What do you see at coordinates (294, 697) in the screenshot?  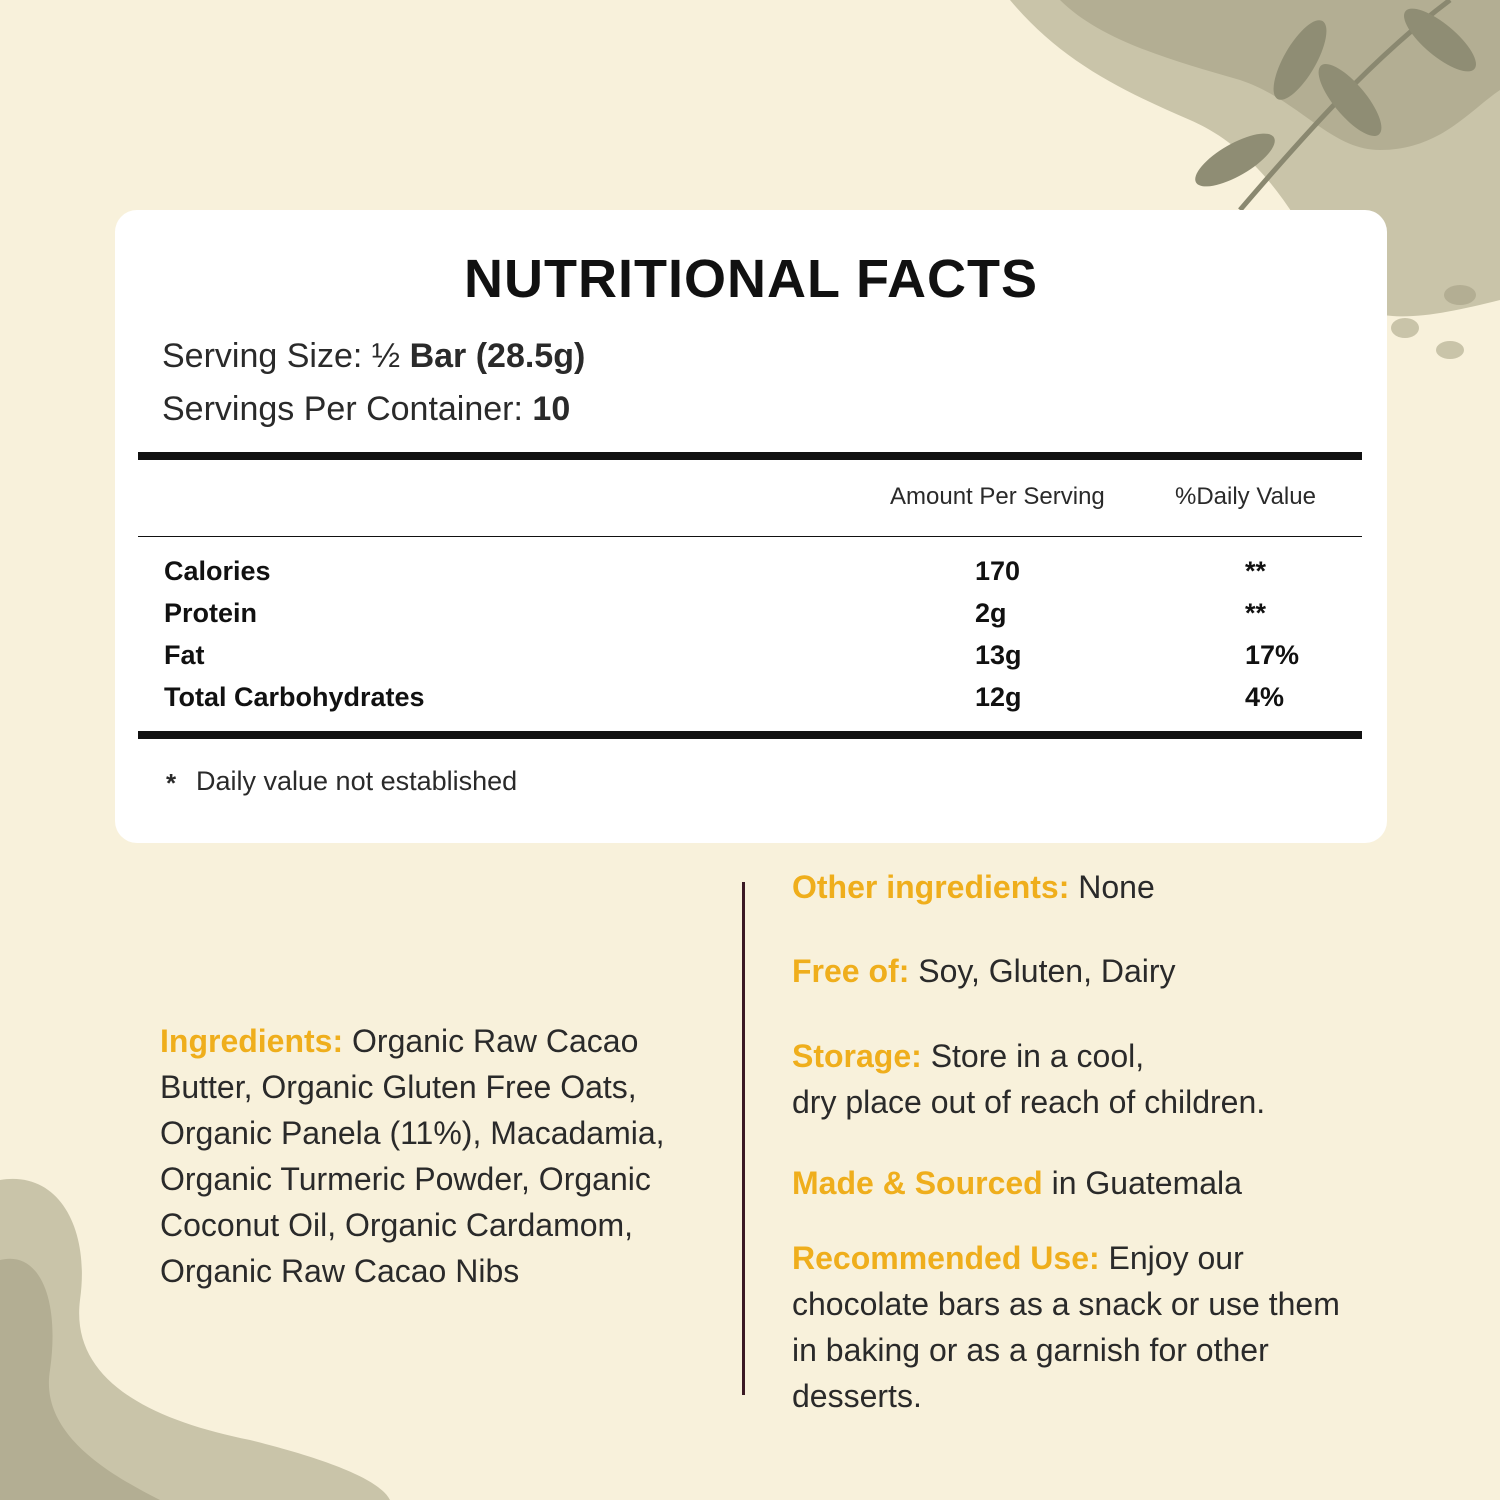 I see `nutrient: Total Carbohydrates` at bounding box center [294, 697].